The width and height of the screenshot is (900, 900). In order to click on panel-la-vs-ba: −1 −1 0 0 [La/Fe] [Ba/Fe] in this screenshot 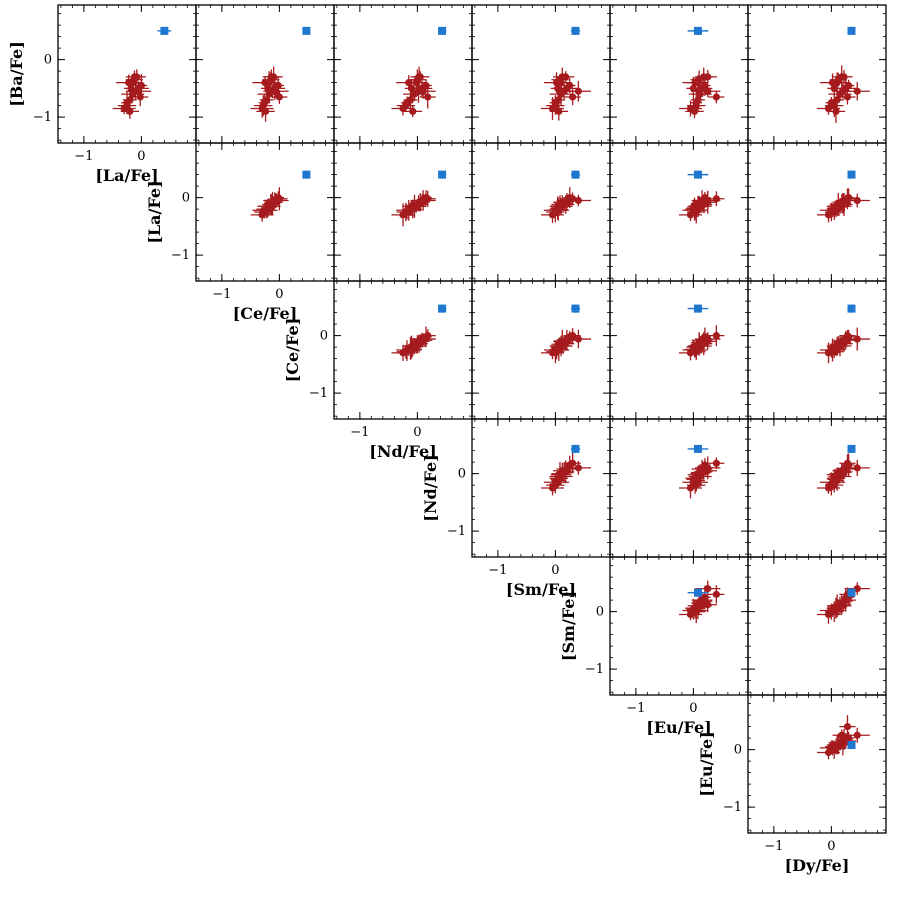, I will do `click(102, 94)`.